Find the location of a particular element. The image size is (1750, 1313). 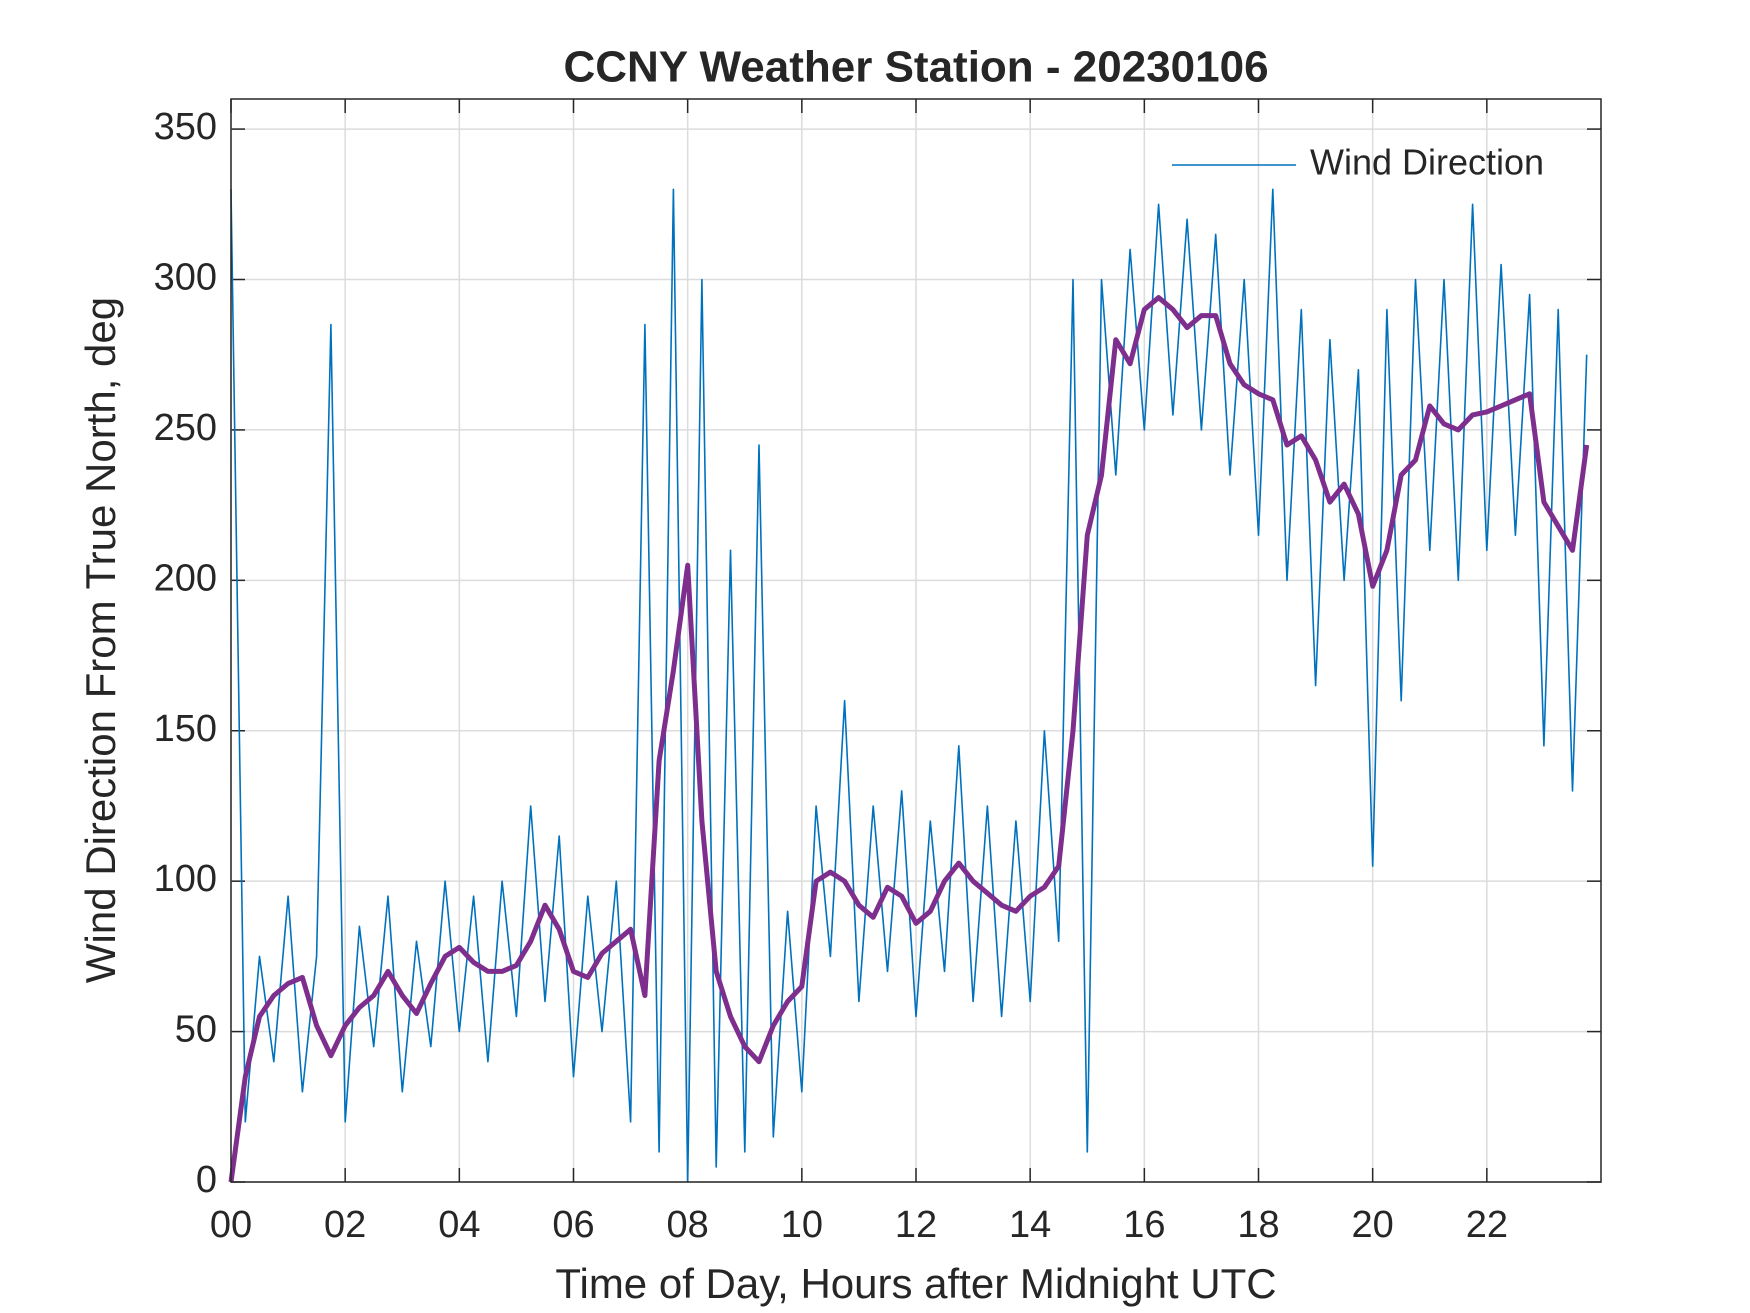

legend-label: Wind Direction is located at coordinates (1427, 162).